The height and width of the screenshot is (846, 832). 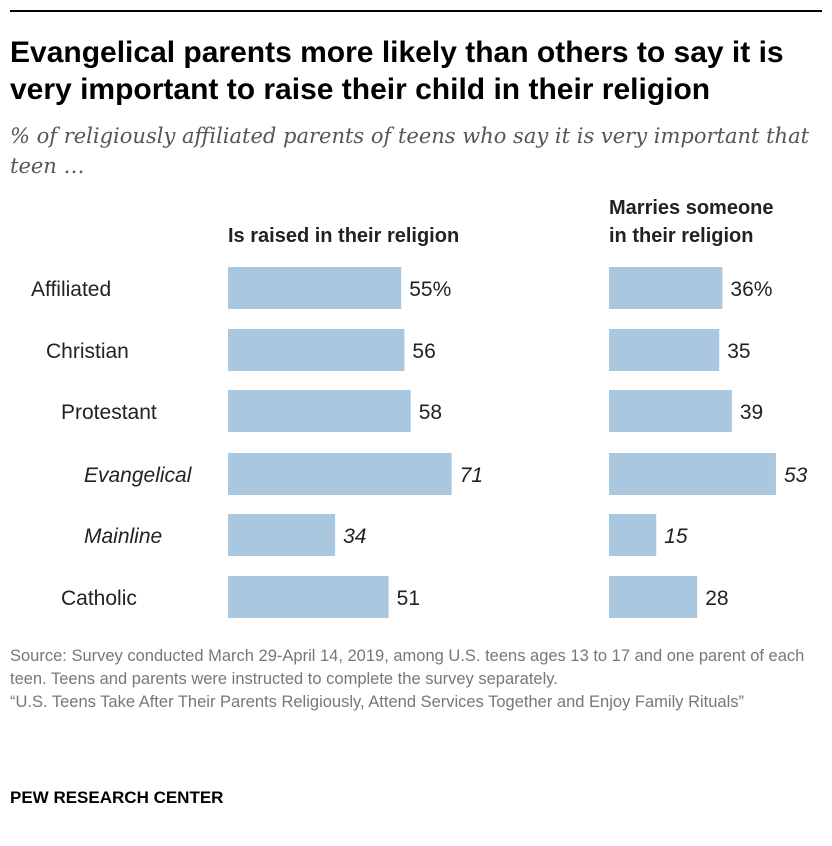 What do you see at coordinates (308, 597) in the screenshot?
I see `bar-raised-catholic` at bounding box center [308, 597].